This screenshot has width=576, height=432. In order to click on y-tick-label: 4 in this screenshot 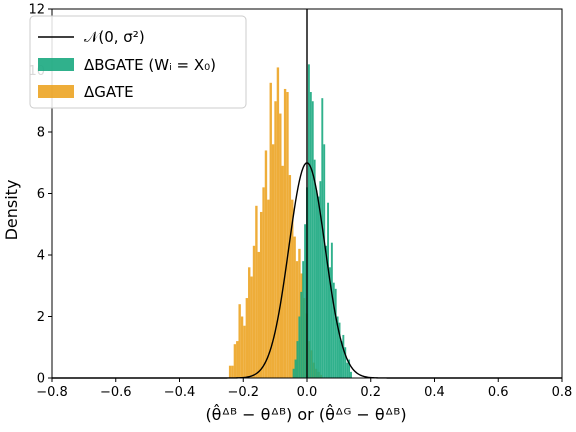, I will do `click(41, 256)`.